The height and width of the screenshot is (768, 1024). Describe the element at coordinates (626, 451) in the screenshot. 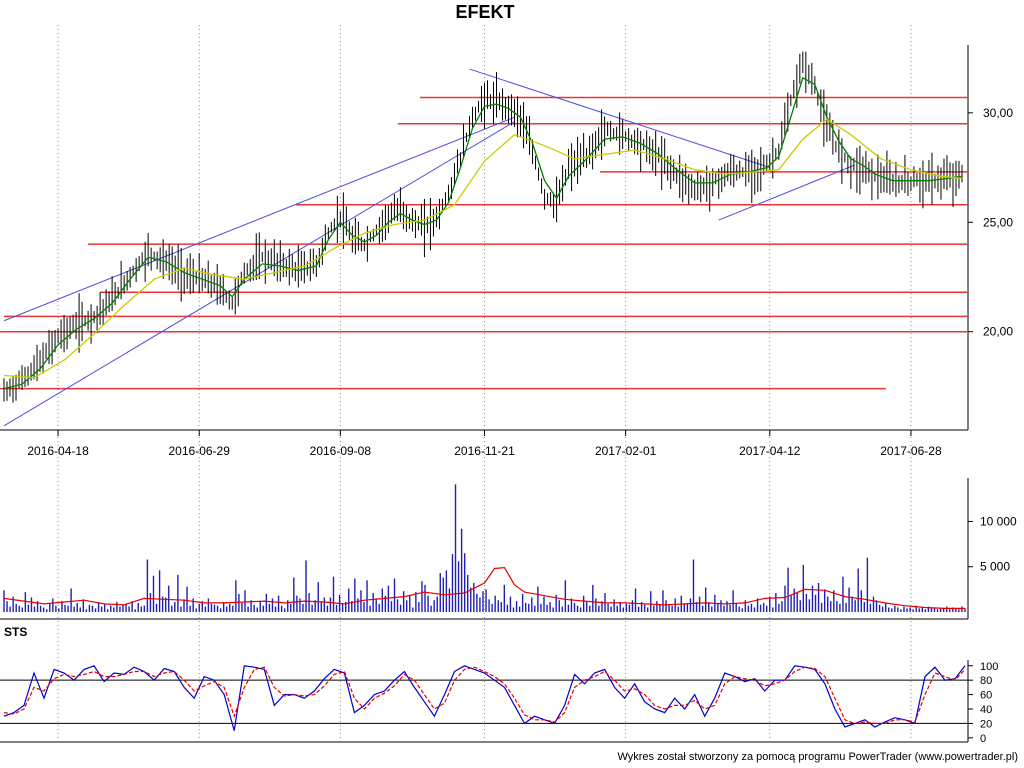

I see `x-tick-label: 2017-02-01` at that location.